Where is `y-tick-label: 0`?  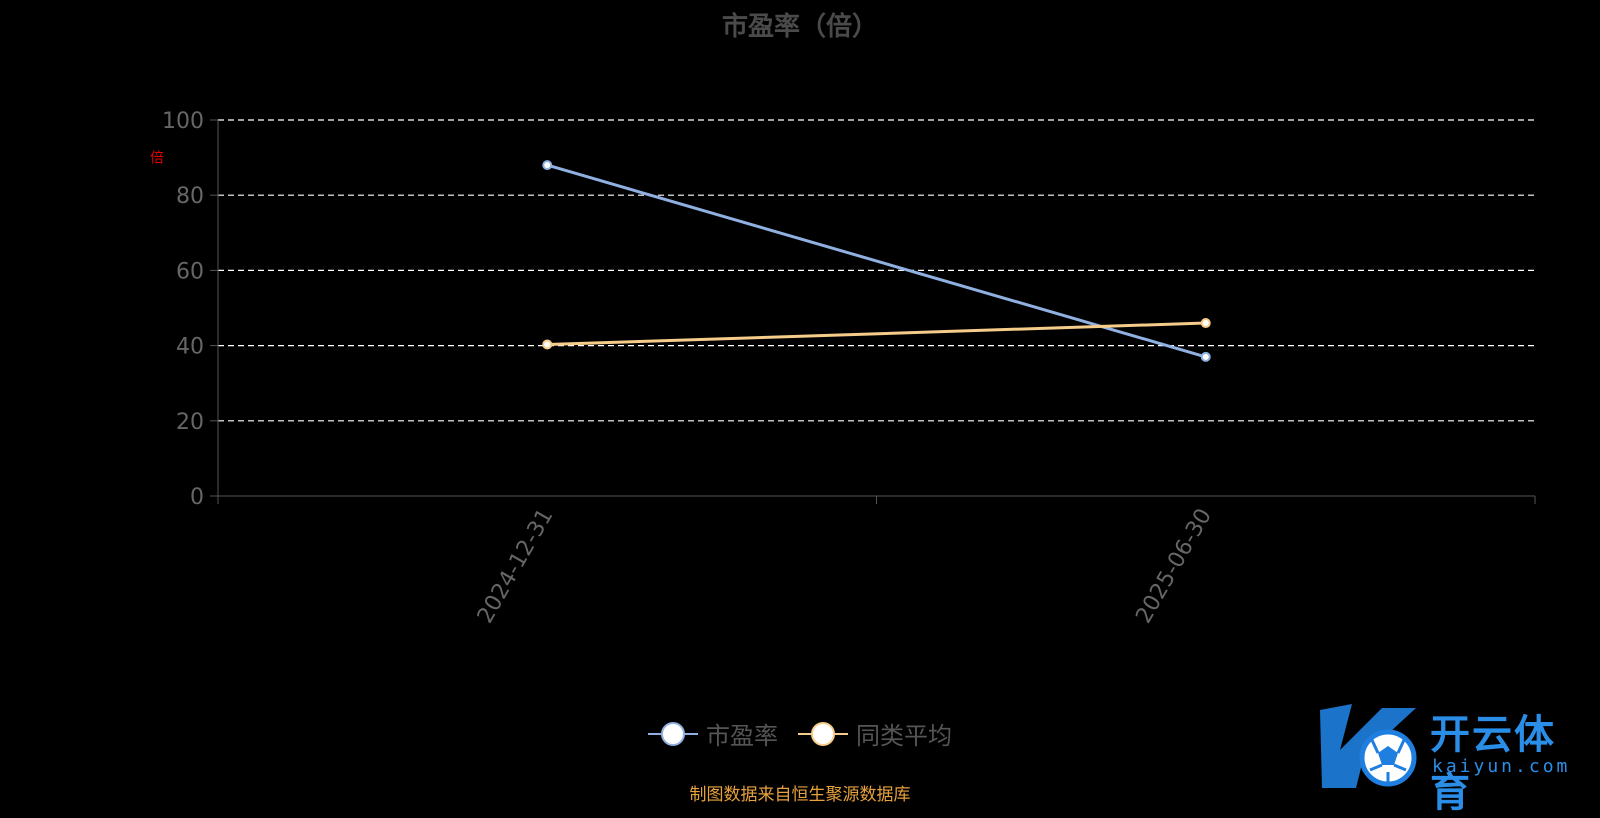
y-tick-label: 0 is located at coordinates (197, 497).